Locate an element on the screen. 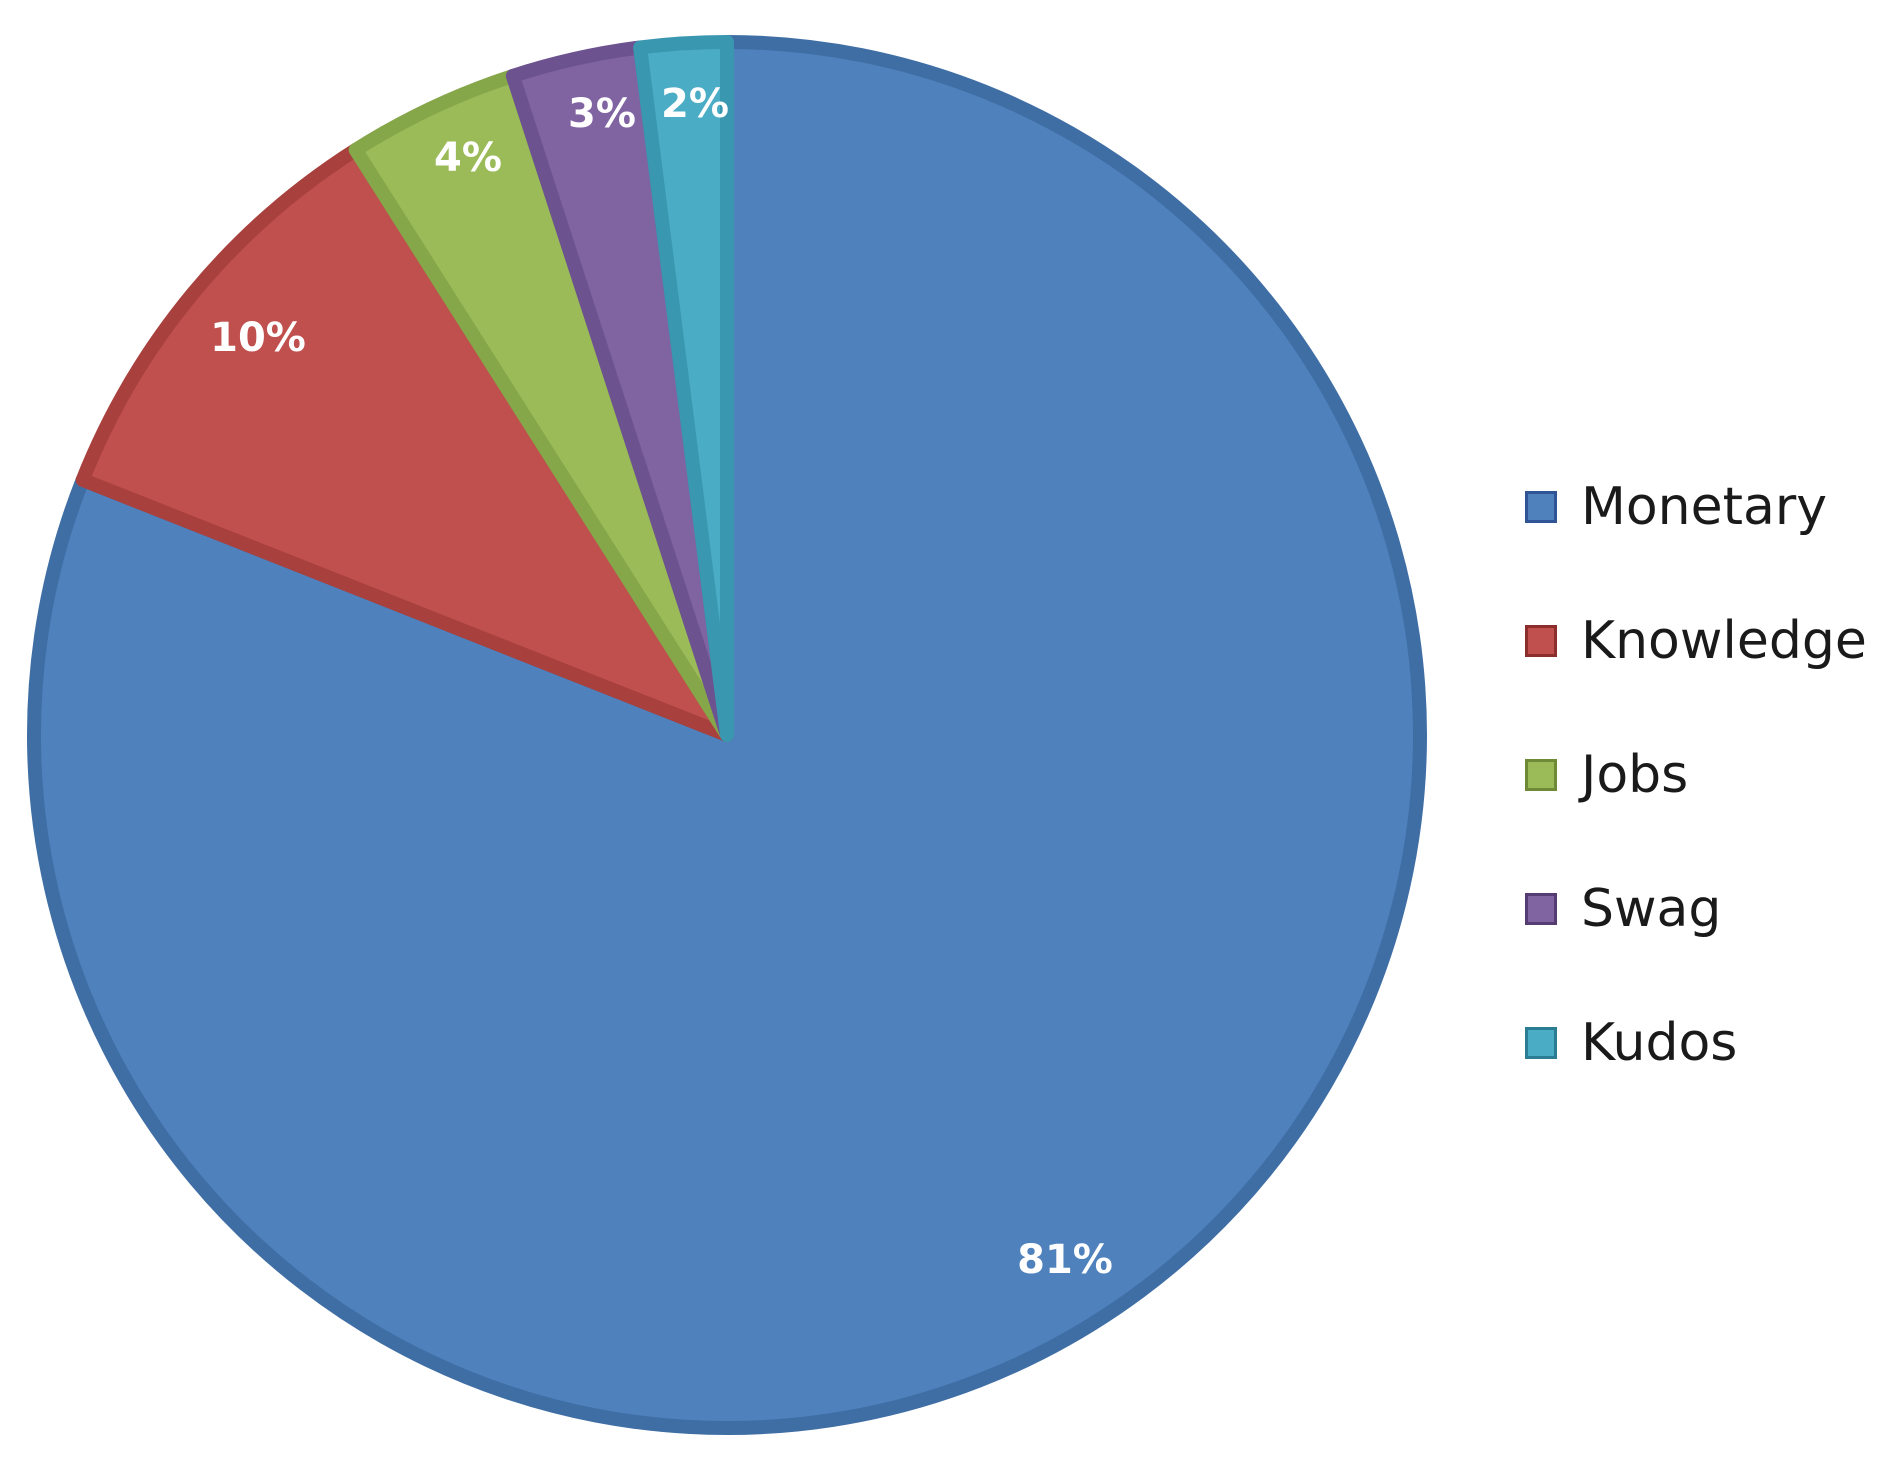  slice-label-kudos: 2% is located at coordinates (695, 104).